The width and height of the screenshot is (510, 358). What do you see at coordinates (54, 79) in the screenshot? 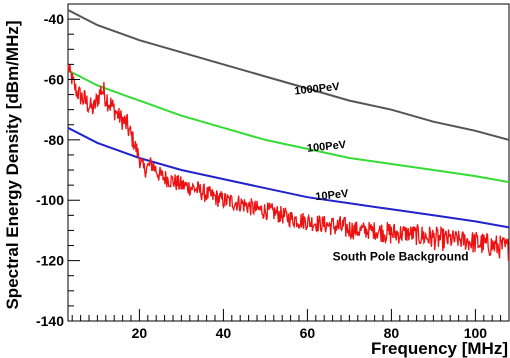
I see `y-tick-label: -60` at bounding box center [54, 79].